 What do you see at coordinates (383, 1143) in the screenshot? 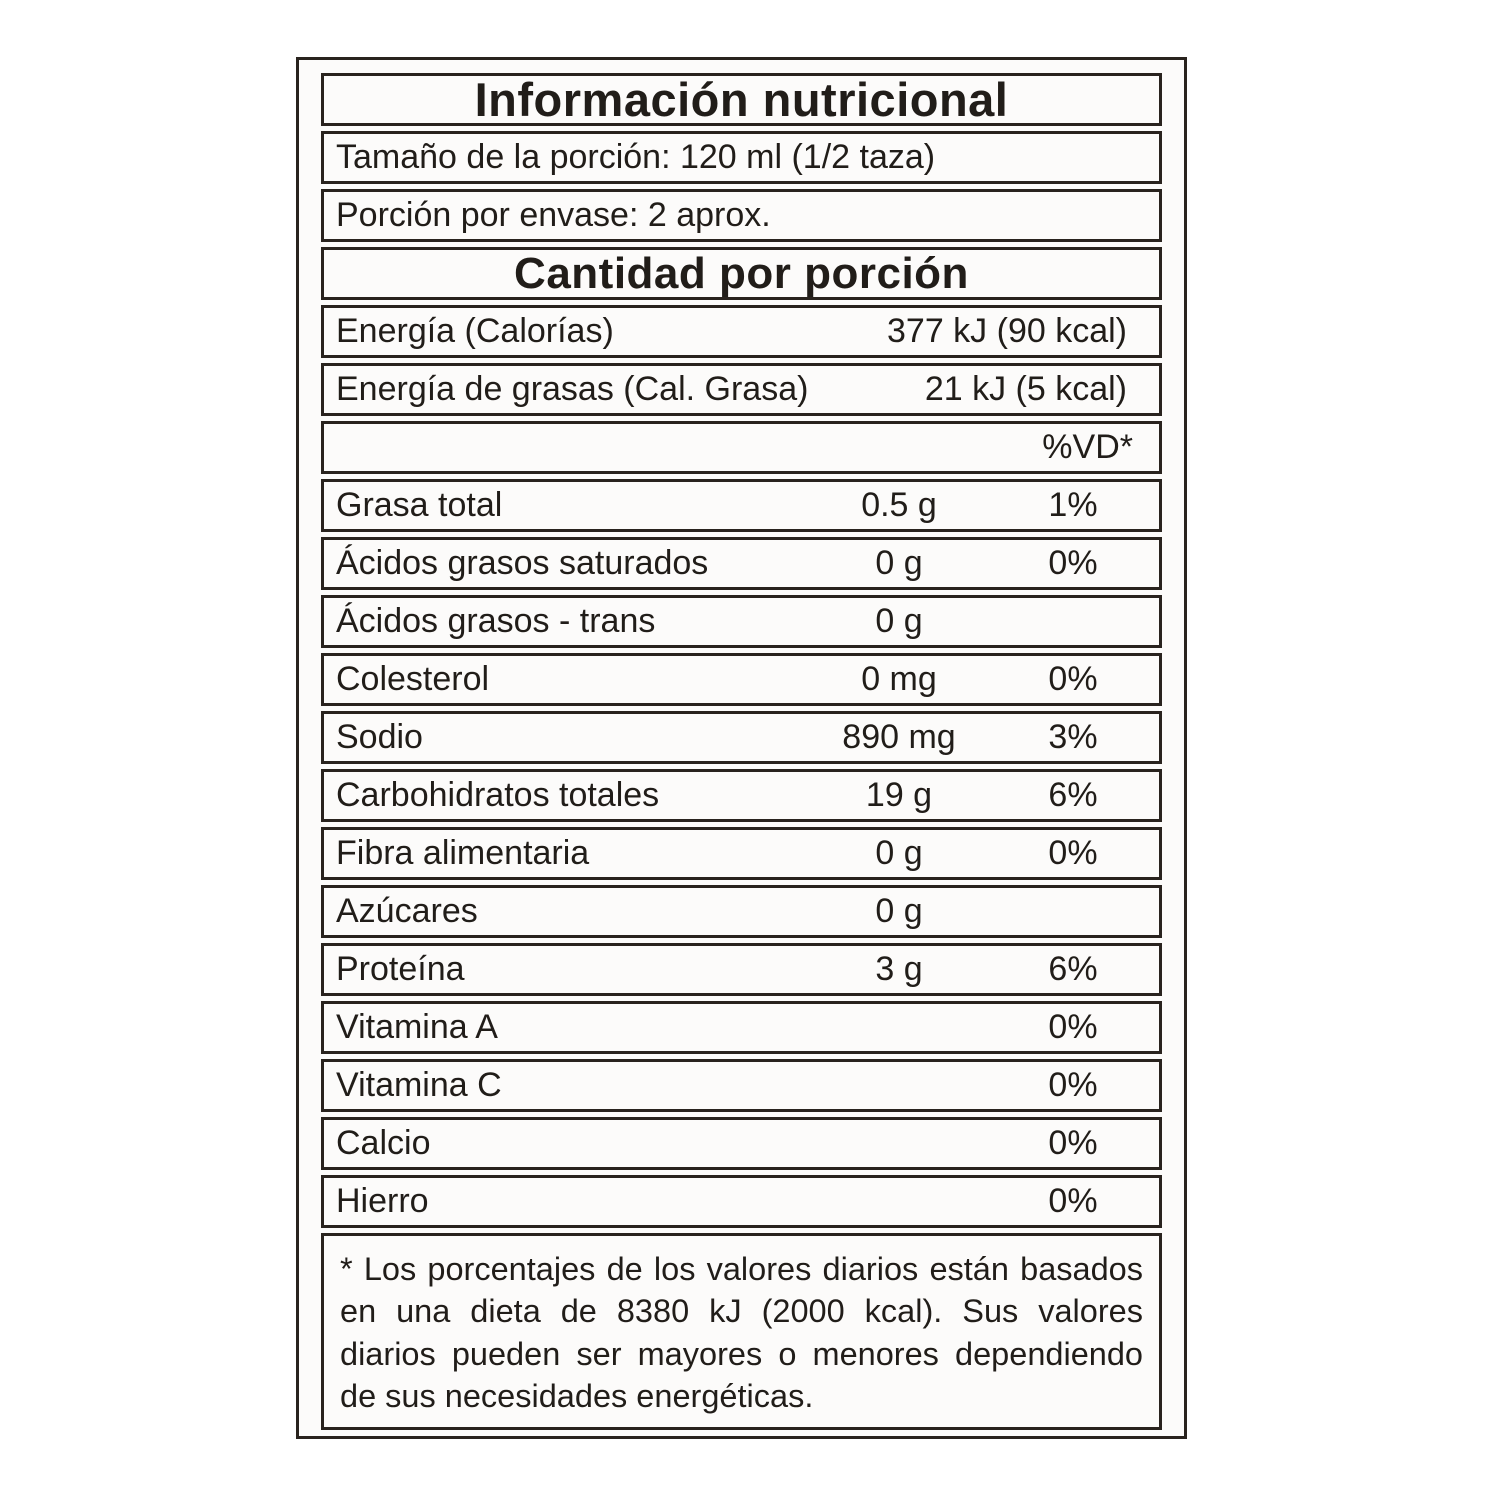
I see `nutrient-name: Calcio` at bounding box center [383, 1143].